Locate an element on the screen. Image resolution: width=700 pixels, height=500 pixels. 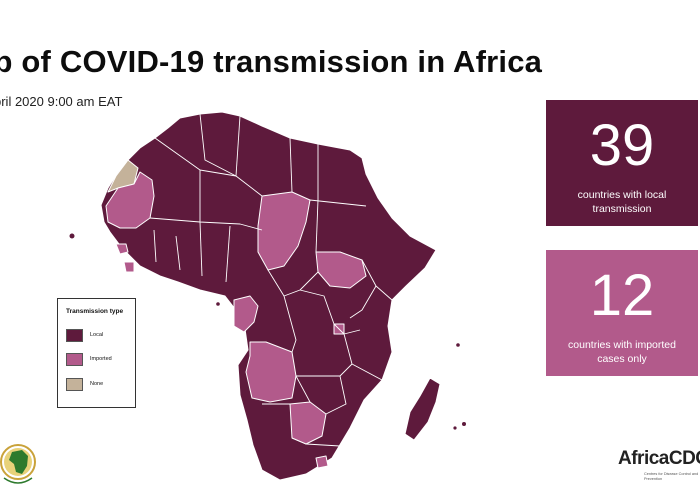
legend-label-imported: Imported is located at coordinates (101, 359).